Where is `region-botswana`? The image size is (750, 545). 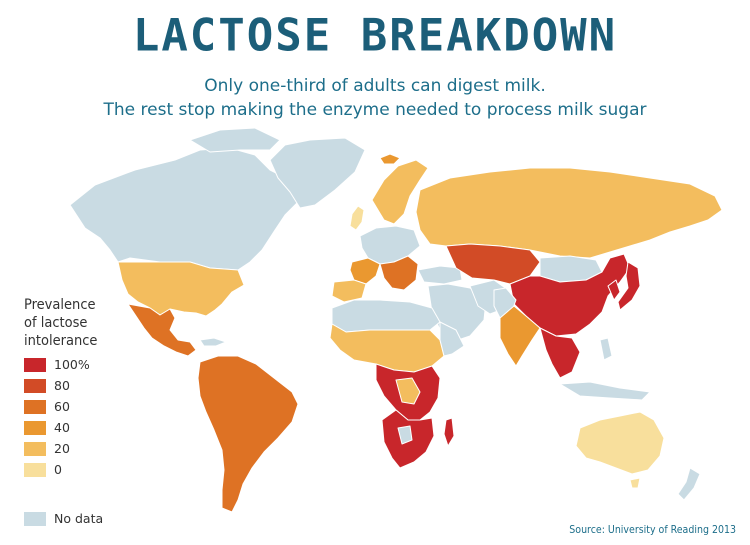 region-botswana is located at coordinates (405, 435).